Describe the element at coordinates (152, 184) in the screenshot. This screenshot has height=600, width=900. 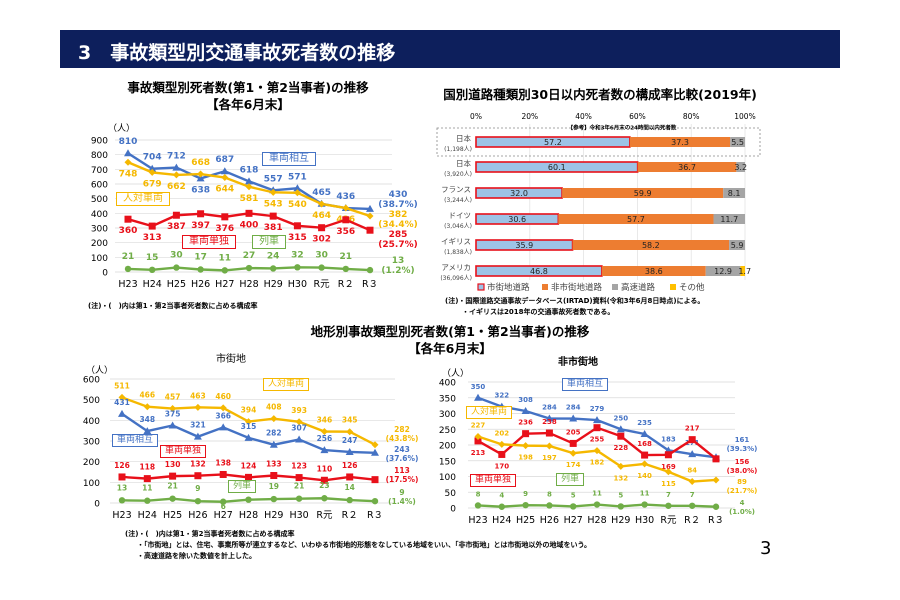
I see `chart1-data-label: 679` at that location.